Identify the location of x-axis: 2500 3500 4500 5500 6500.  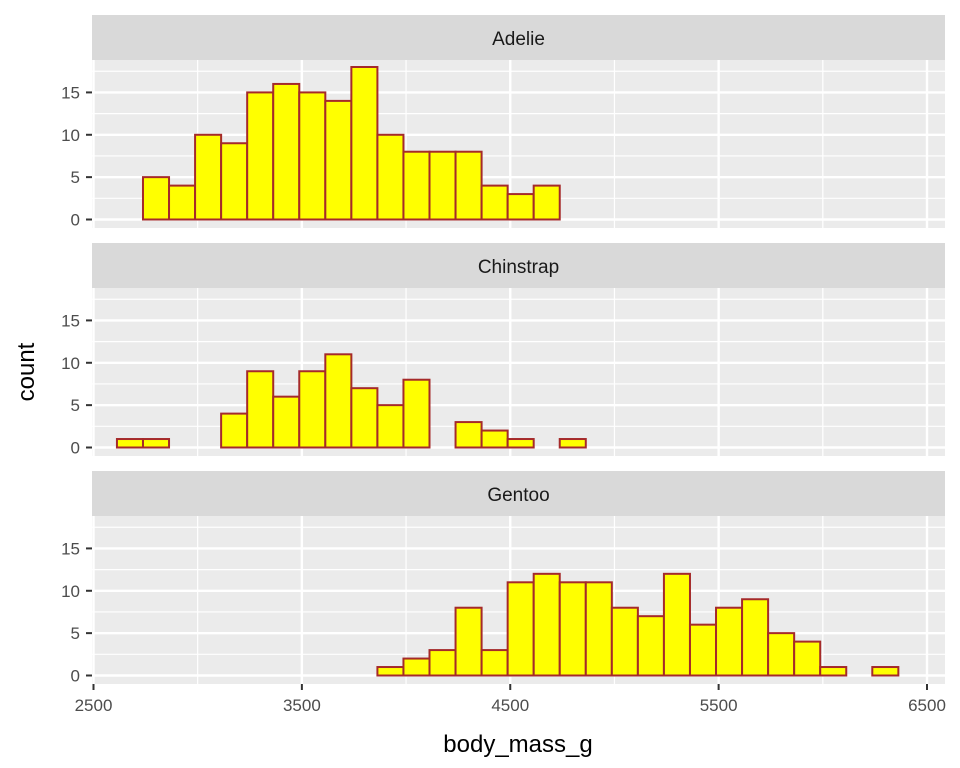
(510, 699).